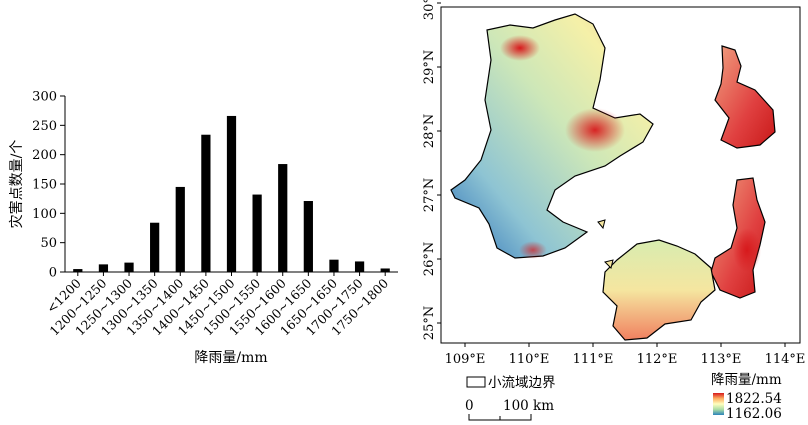 The image size is (808, 425). Describe the element at coordinates (48, 243) in the screenshot. I see `y-tick-label-1: 50` at that location.